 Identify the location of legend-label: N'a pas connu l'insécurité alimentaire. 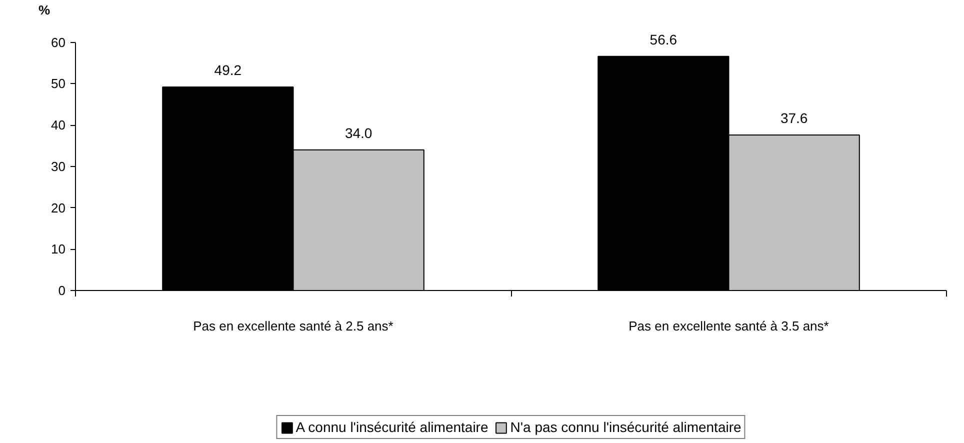
(626, 427).